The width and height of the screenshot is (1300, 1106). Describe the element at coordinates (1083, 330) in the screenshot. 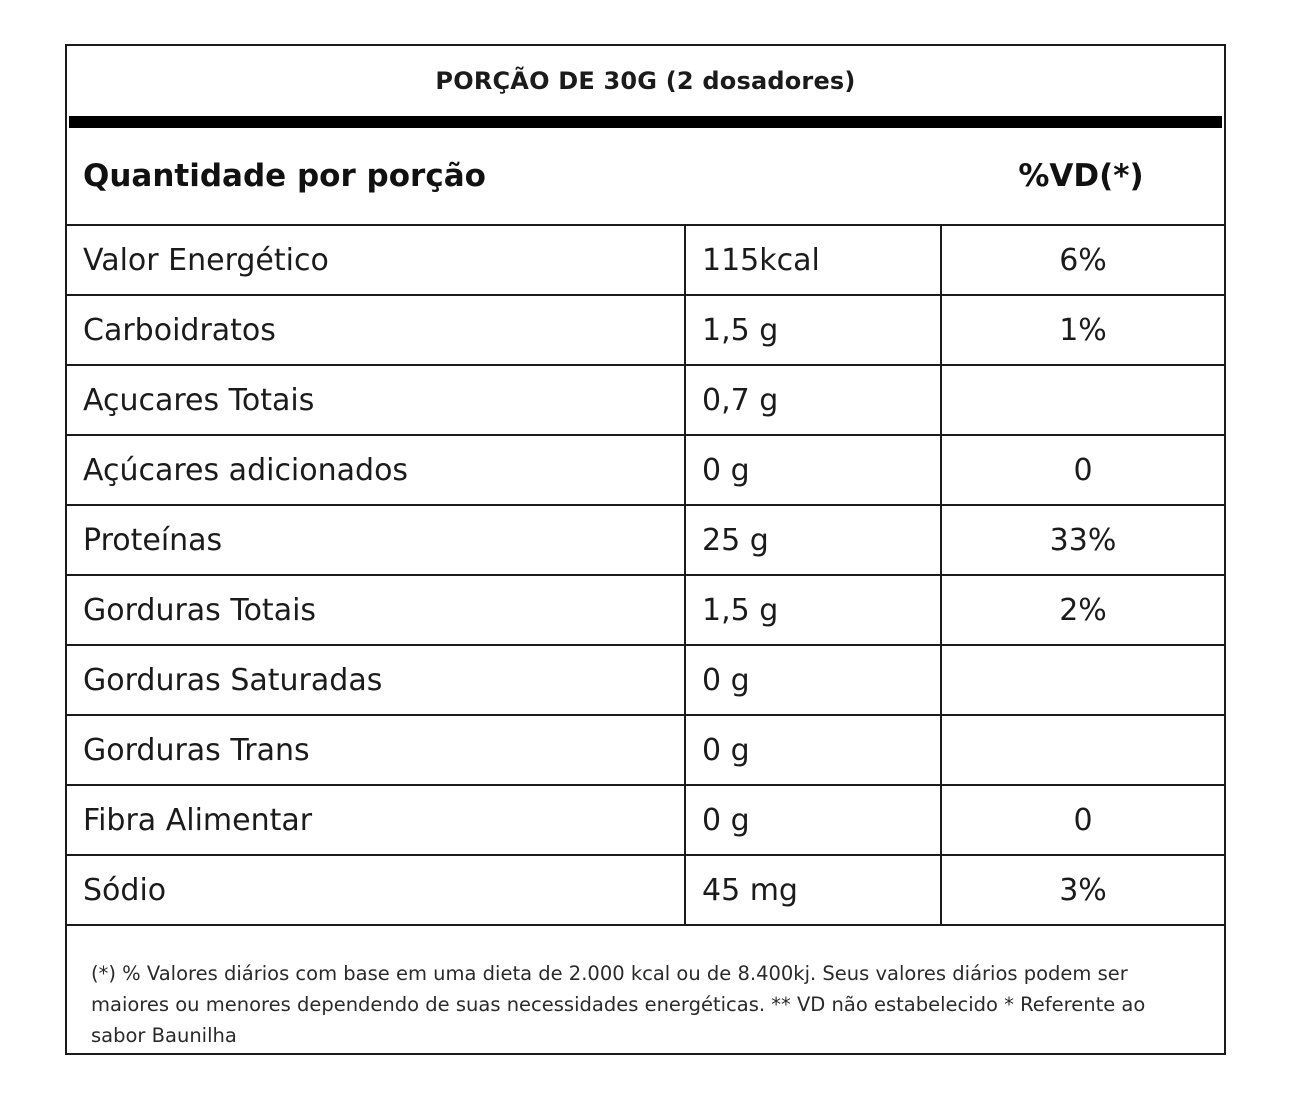

I see `nutrient-vd: 1%` at that location.